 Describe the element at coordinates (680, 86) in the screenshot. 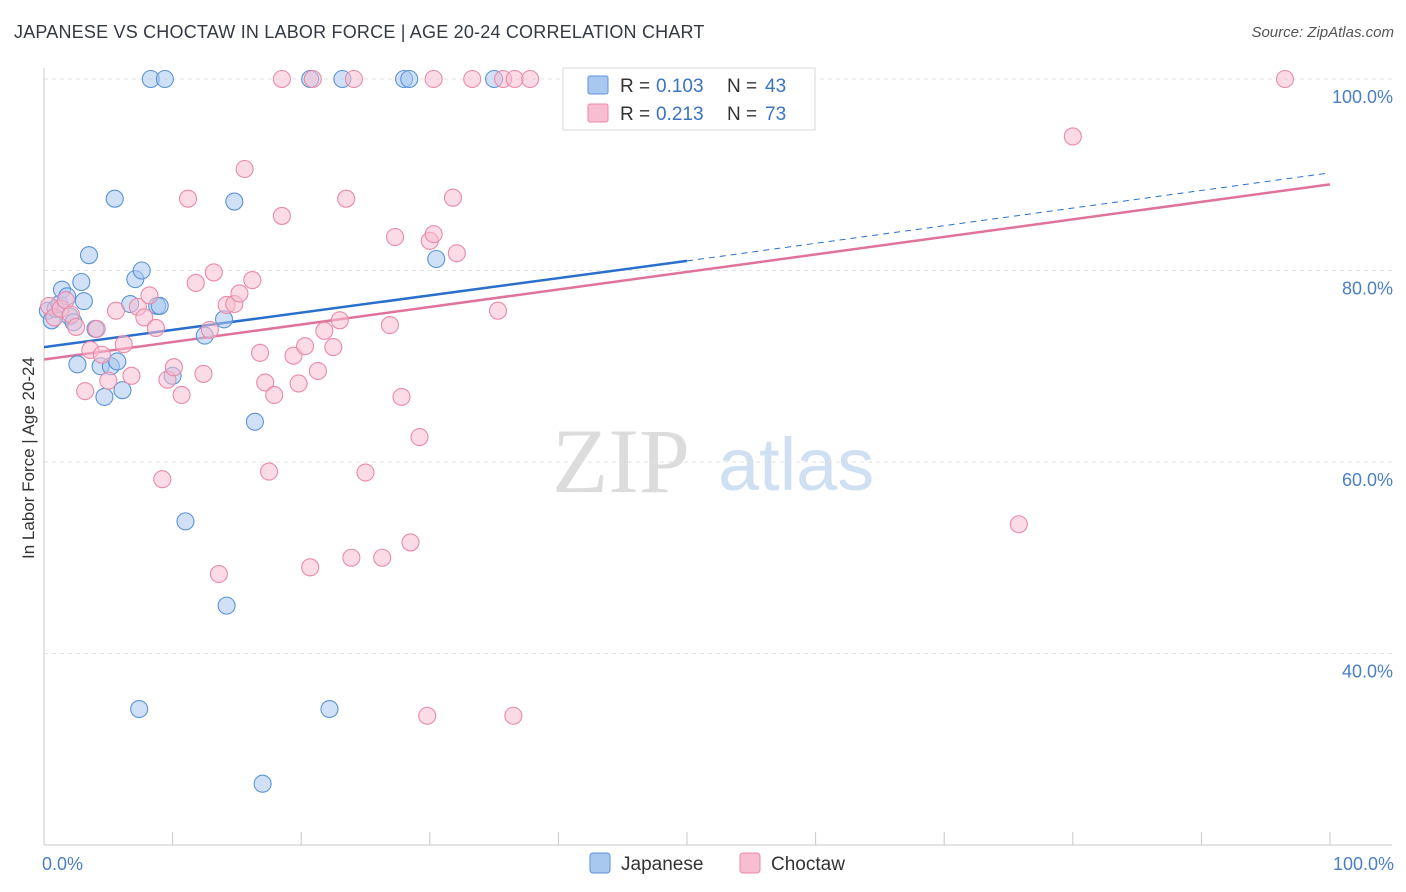

I see `legend-r-value-japanese: 0.103` at that location.